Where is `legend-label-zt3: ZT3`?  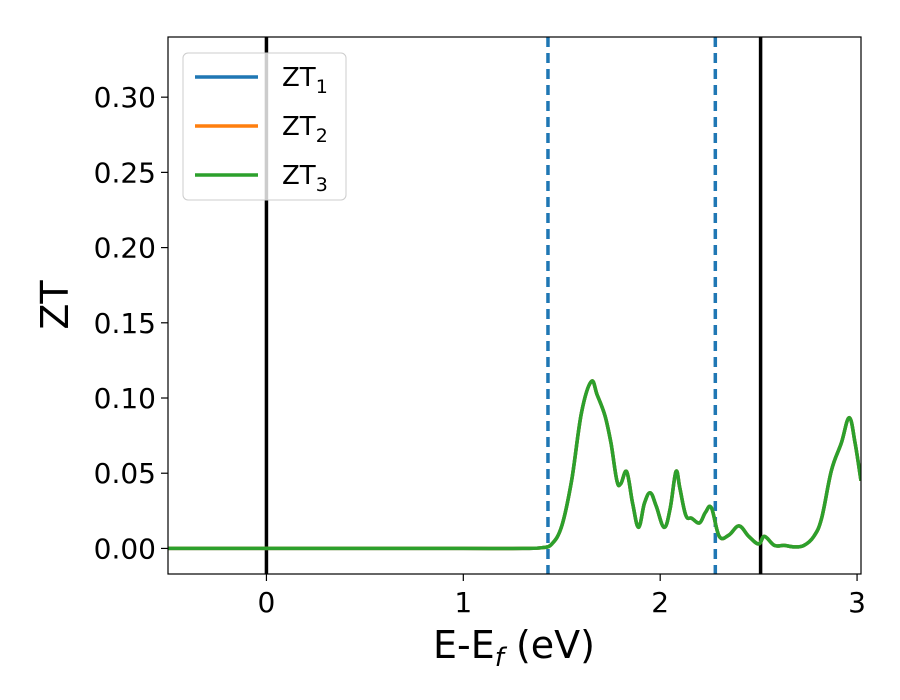 legend-label-zt3: ZT3 is located at coordinates (305, 178).